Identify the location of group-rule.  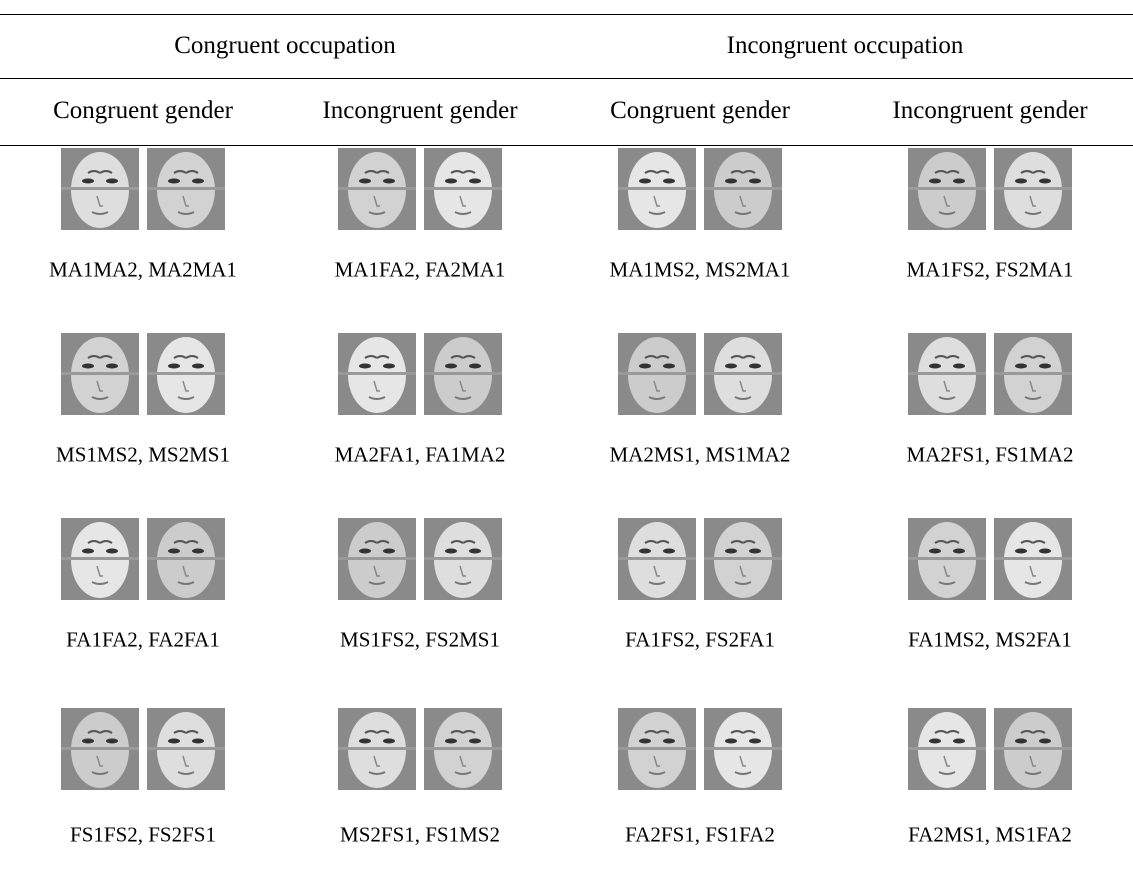
(566, 78).